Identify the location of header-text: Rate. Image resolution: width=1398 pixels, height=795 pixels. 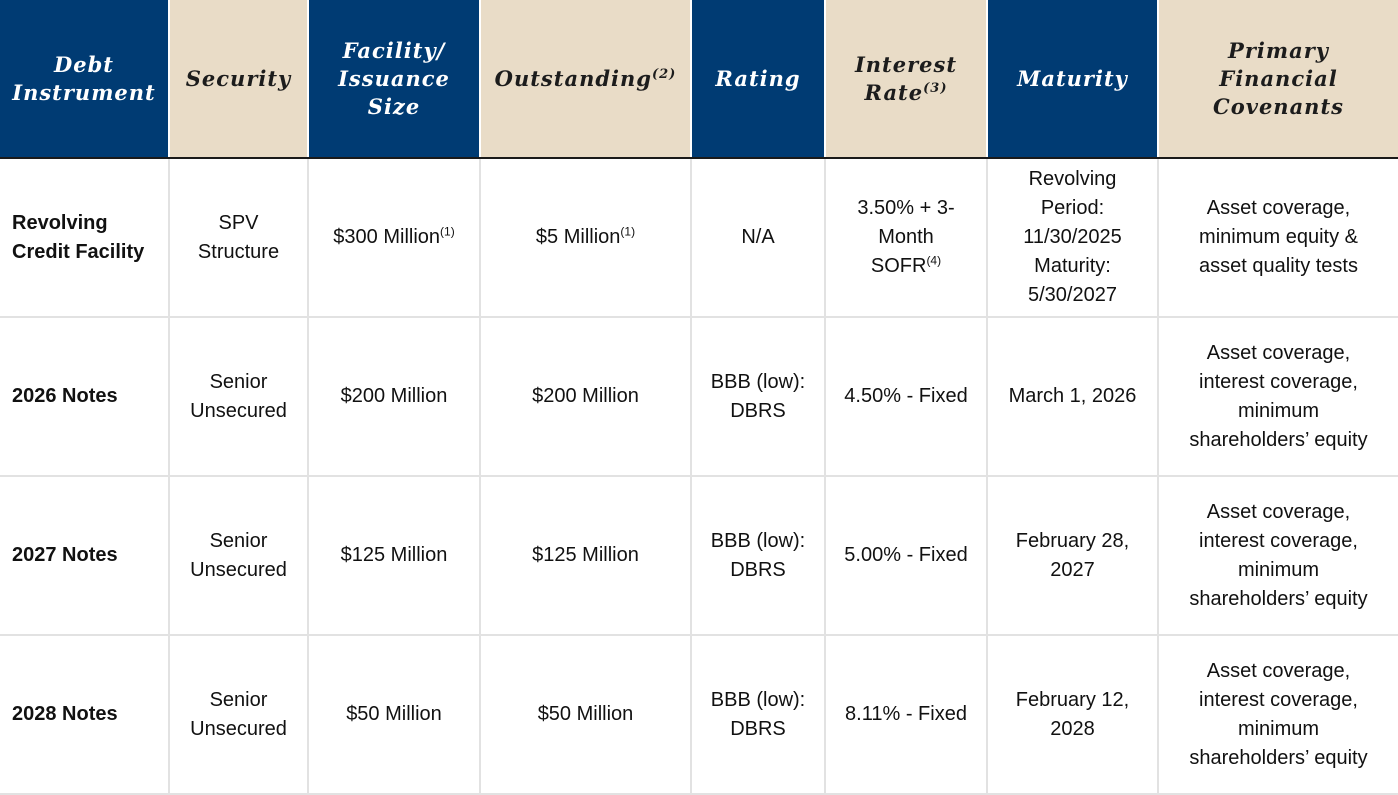
(894, 92).